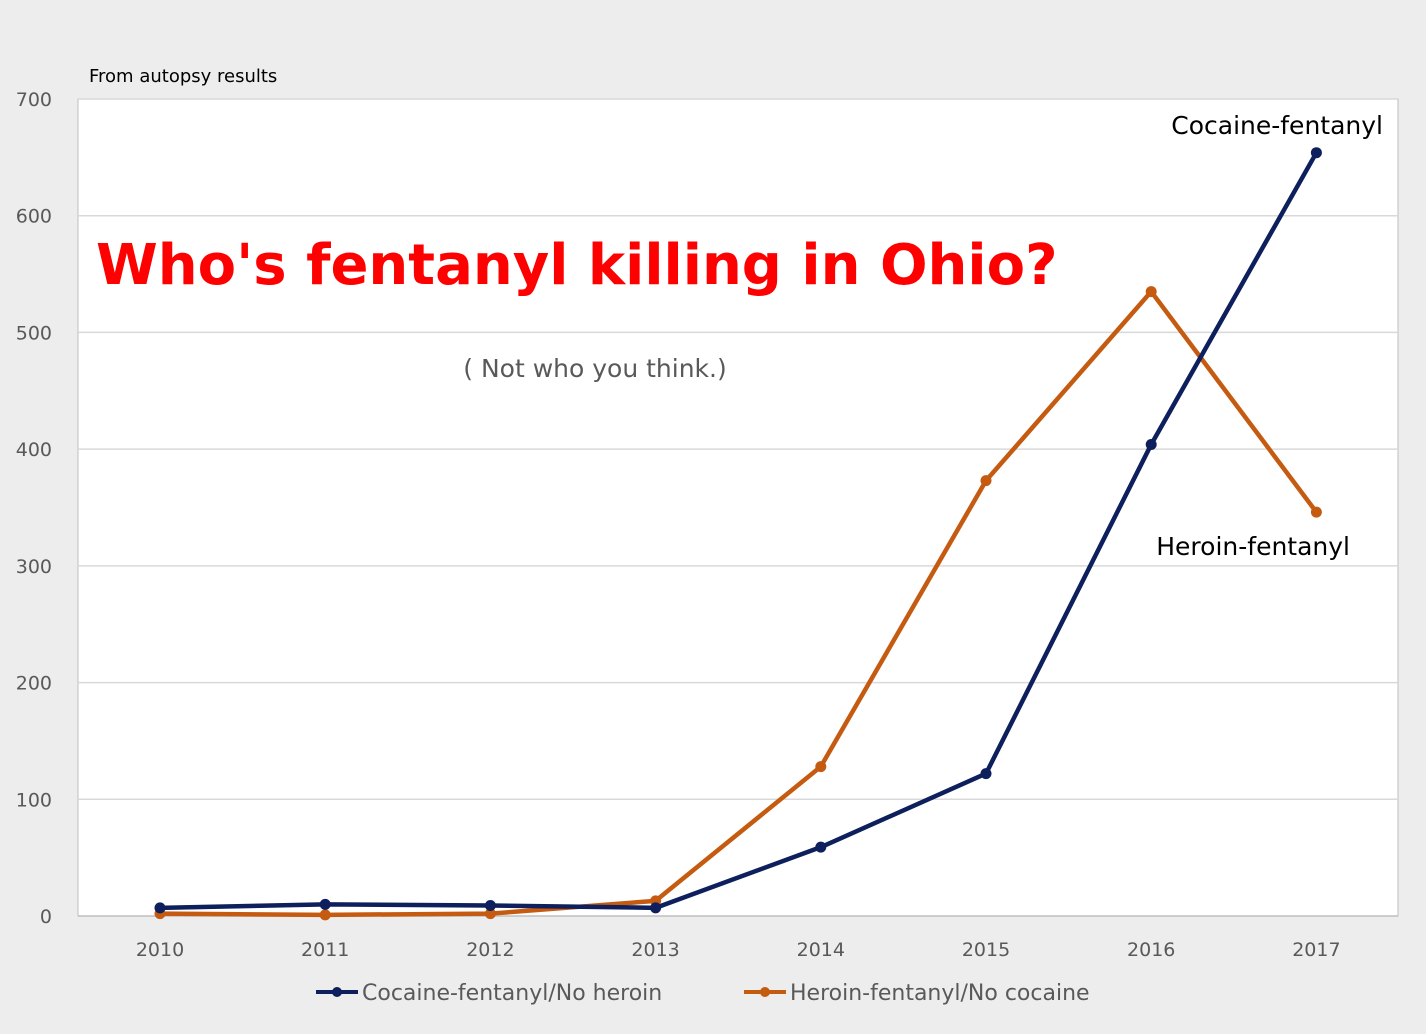 This screenshot has width=1426, height=1034. I want to click on source-note: From autopsy results, so click(183, 76).